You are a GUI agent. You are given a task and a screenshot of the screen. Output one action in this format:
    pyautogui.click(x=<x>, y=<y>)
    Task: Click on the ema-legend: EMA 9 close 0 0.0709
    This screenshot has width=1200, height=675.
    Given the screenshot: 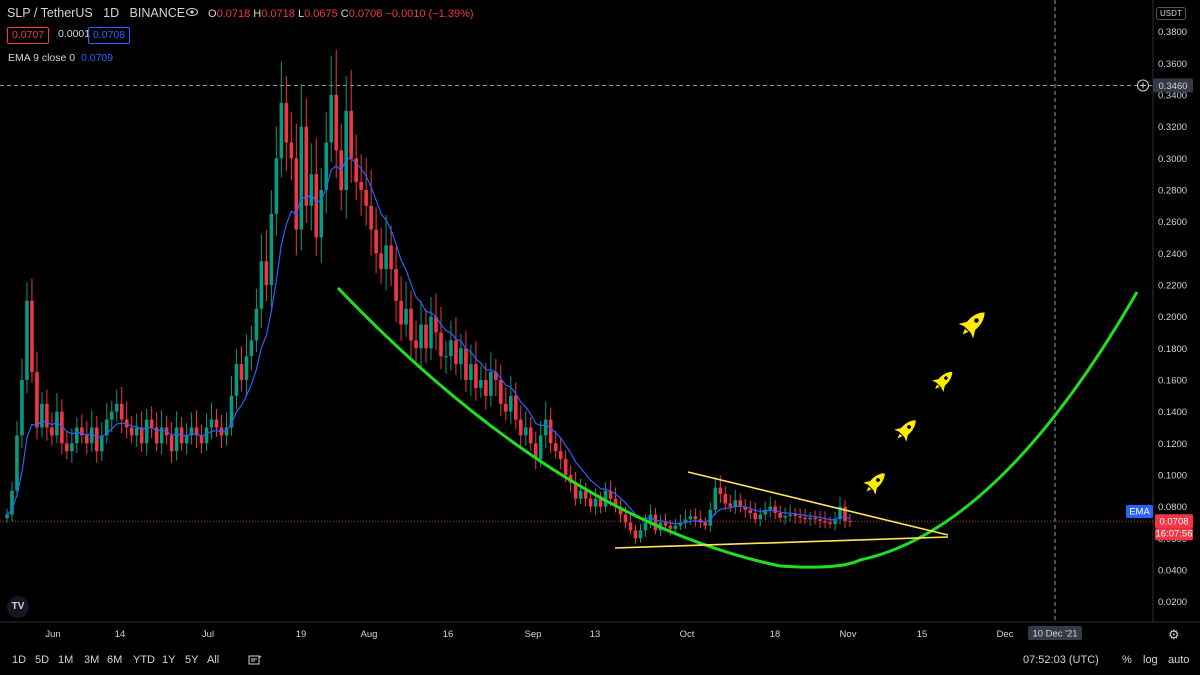 What is the action you would take?
    pyautogui.click(x=60, y=58)
    